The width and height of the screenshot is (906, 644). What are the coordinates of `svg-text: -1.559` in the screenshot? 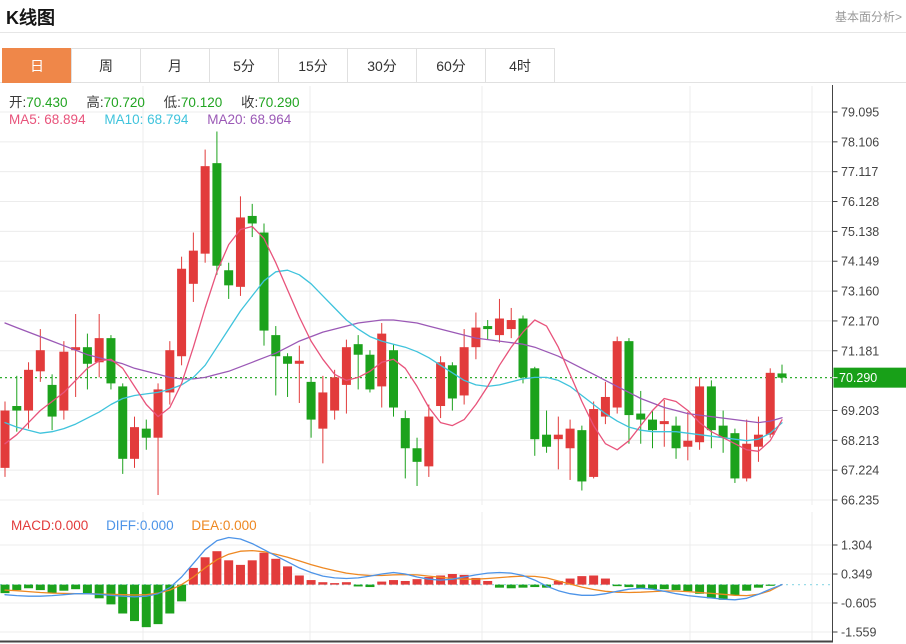 It's located at (858, 633).